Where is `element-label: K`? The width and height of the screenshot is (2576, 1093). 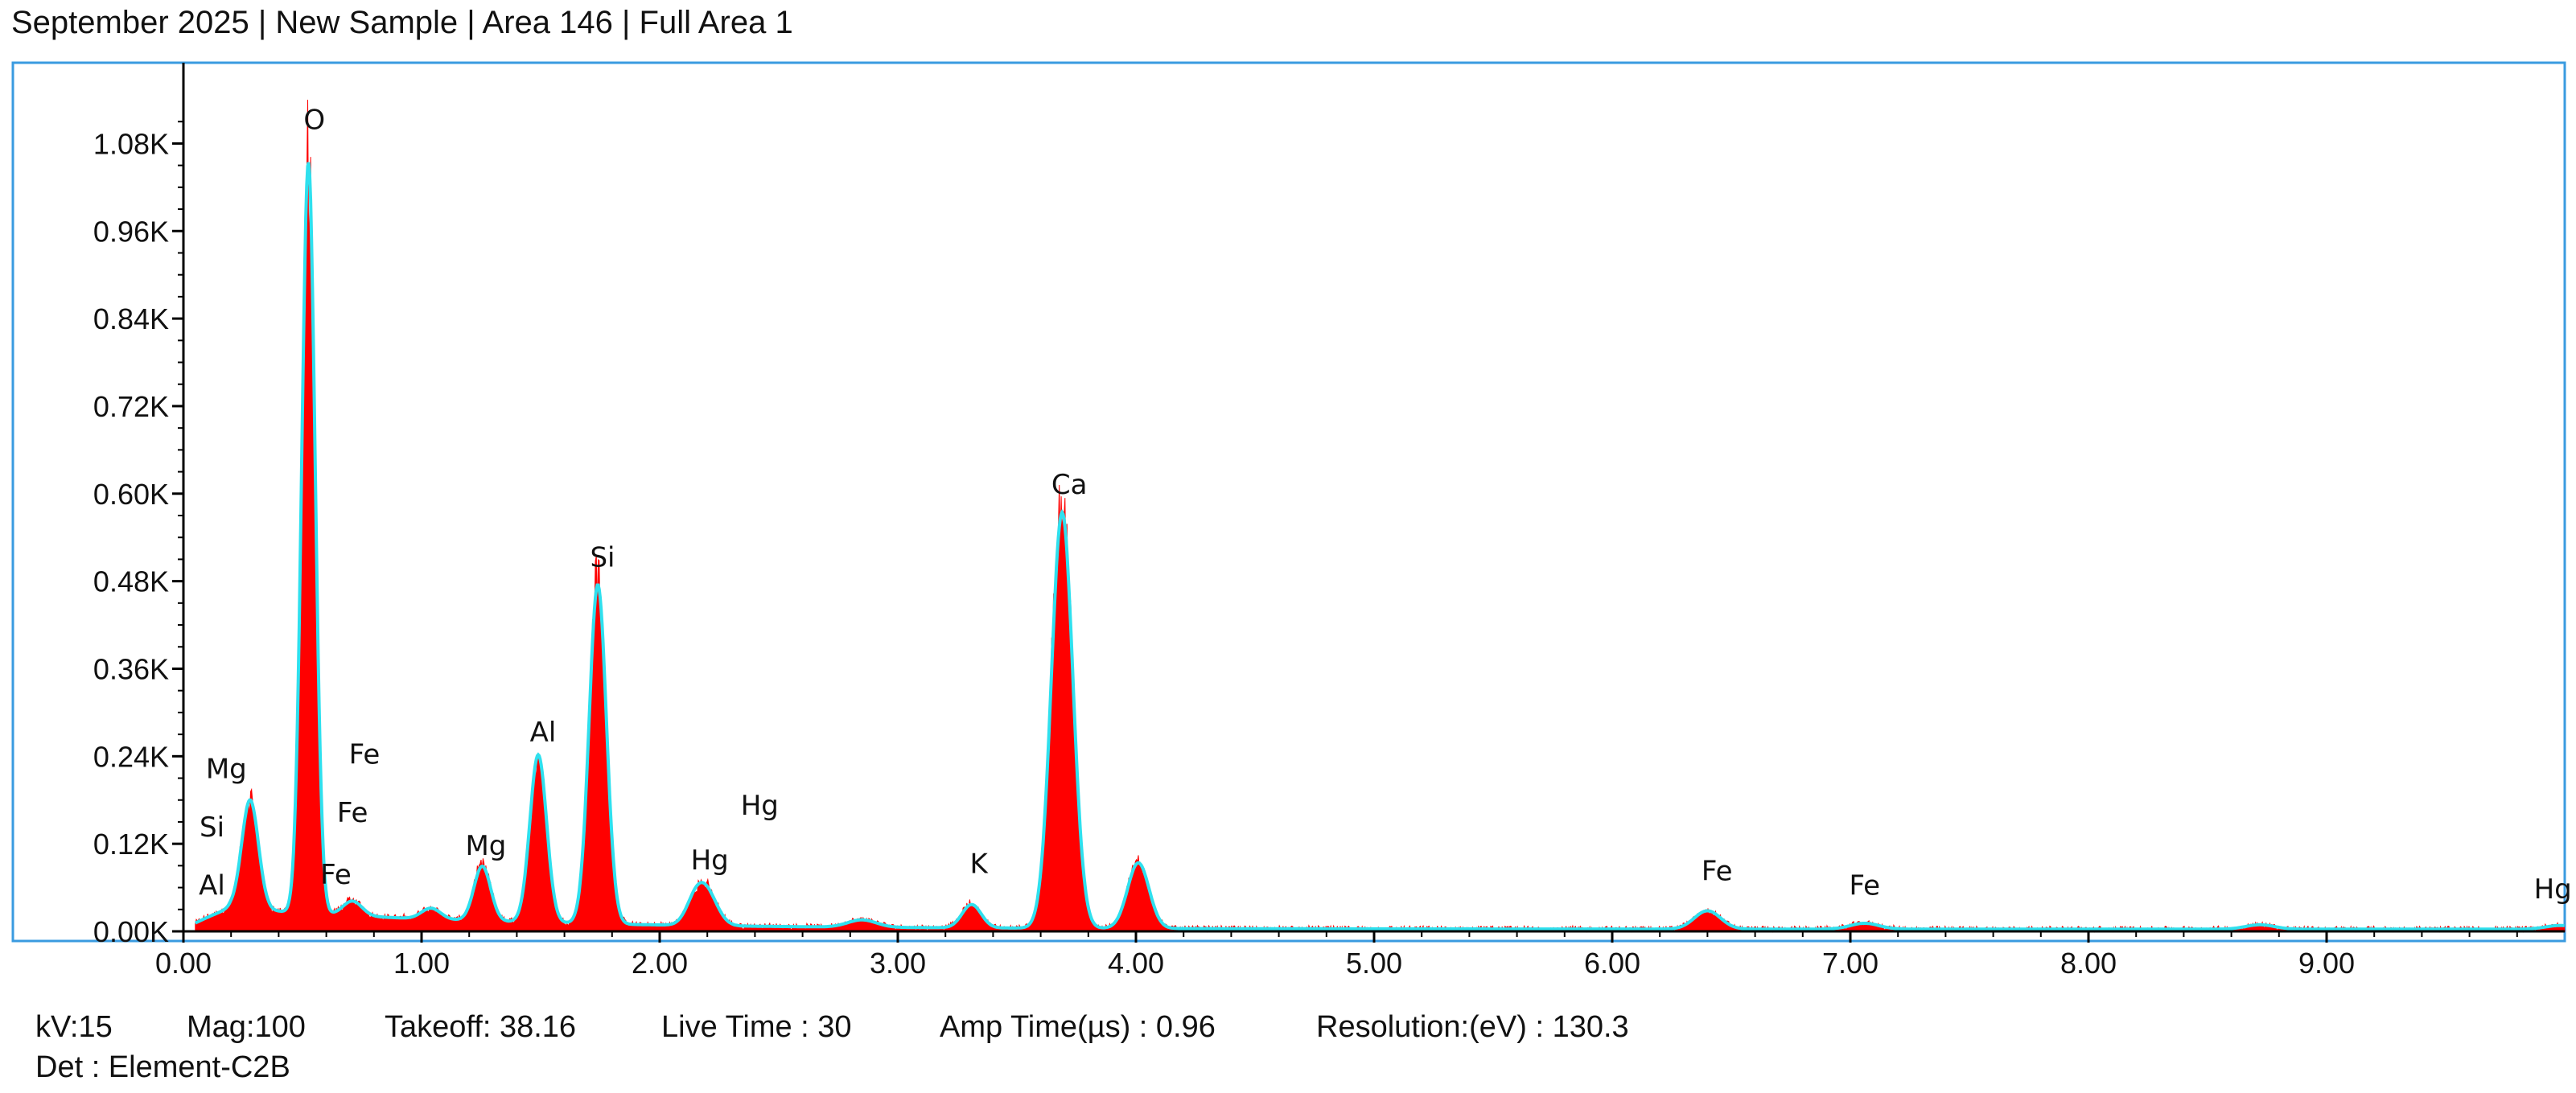
element-label: K is located at coordinates (979, 864).